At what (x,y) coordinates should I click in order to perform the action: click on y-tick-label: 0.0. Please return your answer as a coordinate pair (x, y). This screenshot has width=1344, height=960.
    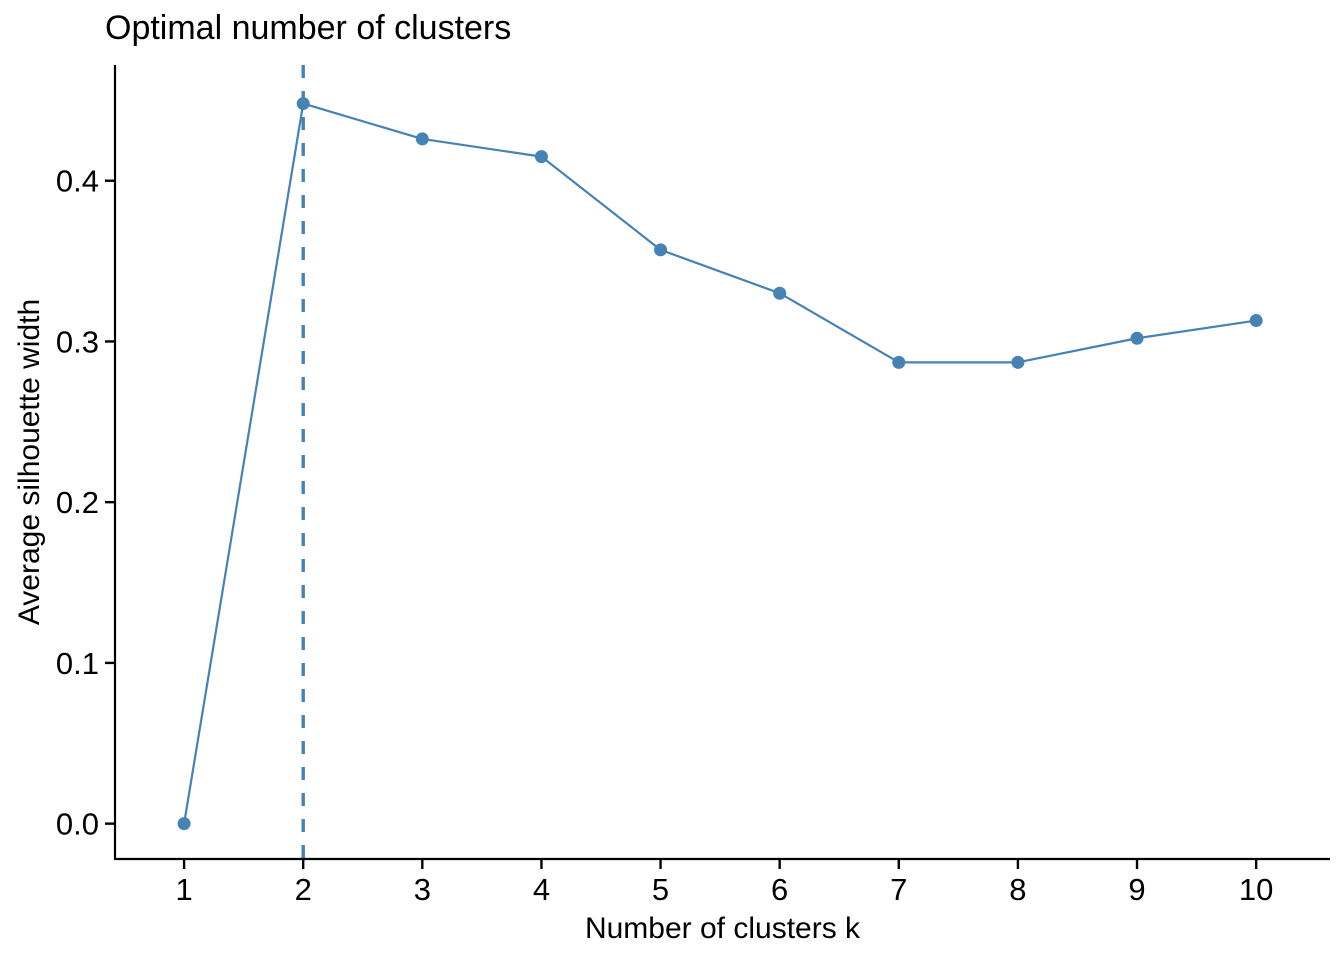
    Looking at the image, I should click on (77, 824).